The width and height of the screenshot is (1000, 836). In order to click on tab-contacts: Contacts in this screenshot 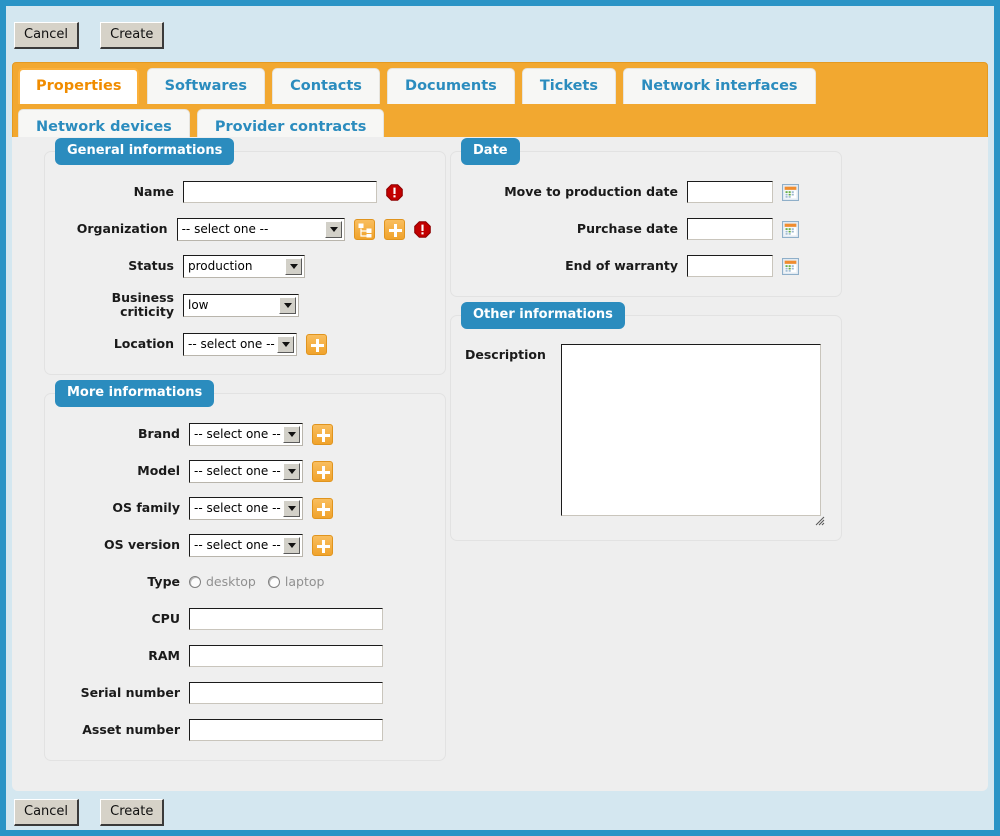, I will do `click(326, 86)`.